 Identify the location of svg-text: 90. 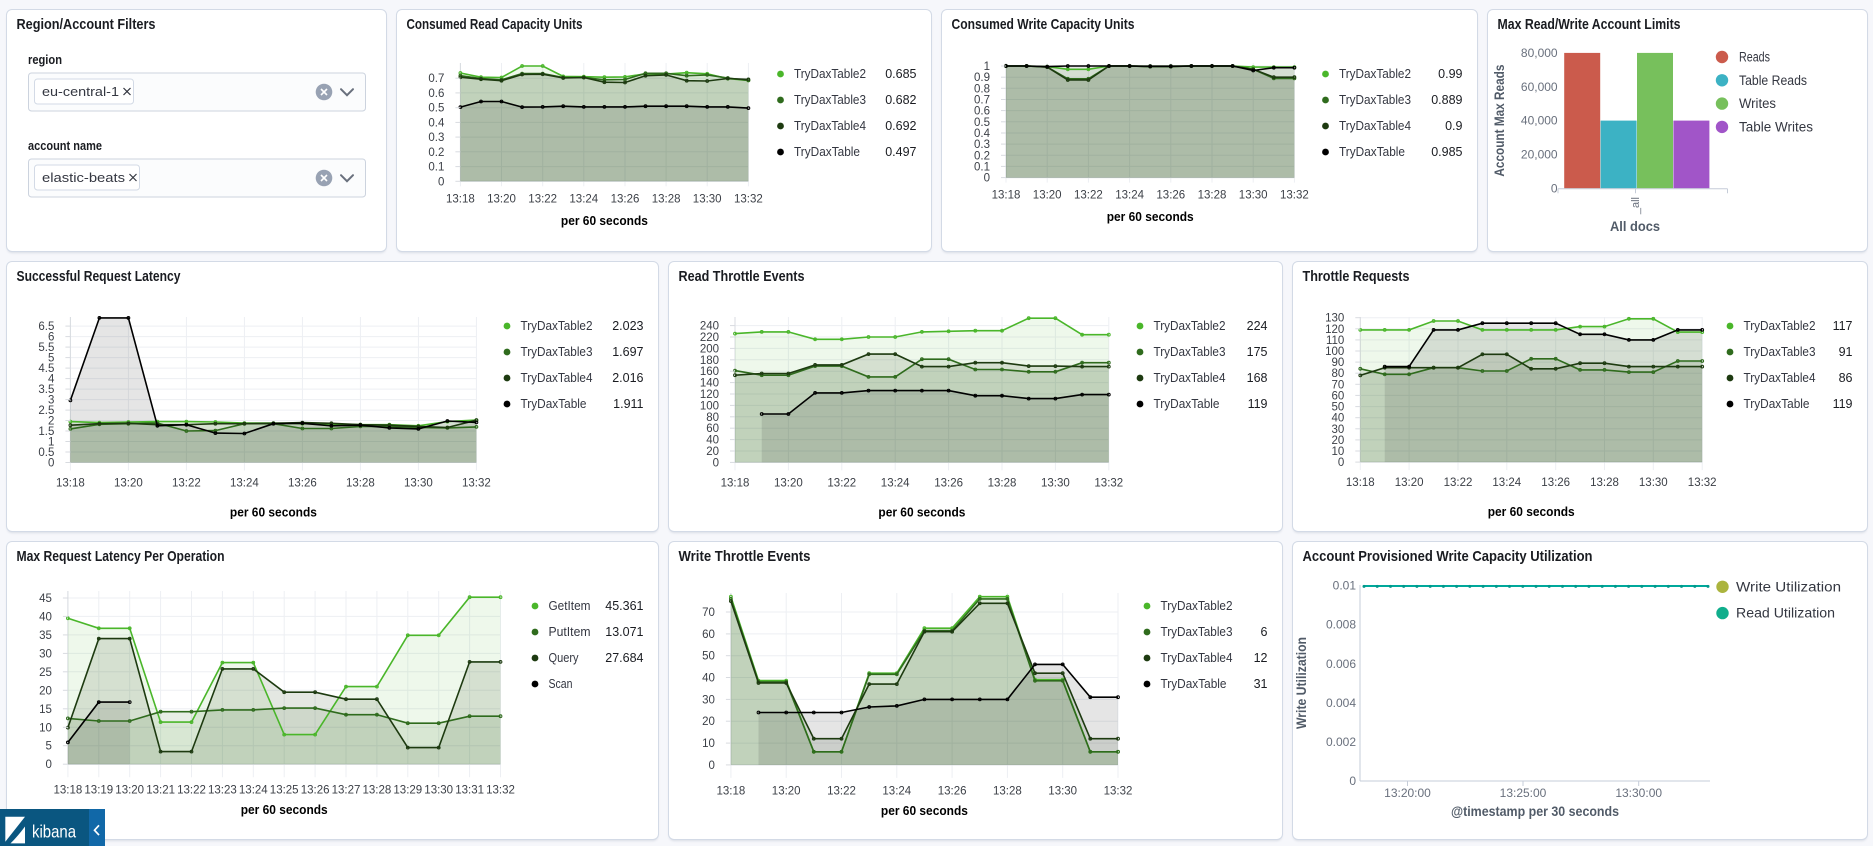
(1338, 363).